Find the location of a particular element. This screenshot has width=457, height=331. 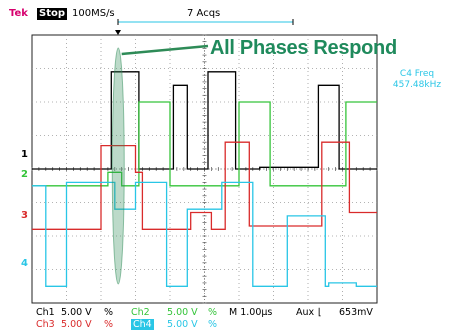

ch3-coupling-symbol: % is located at coordinates (109, 324).